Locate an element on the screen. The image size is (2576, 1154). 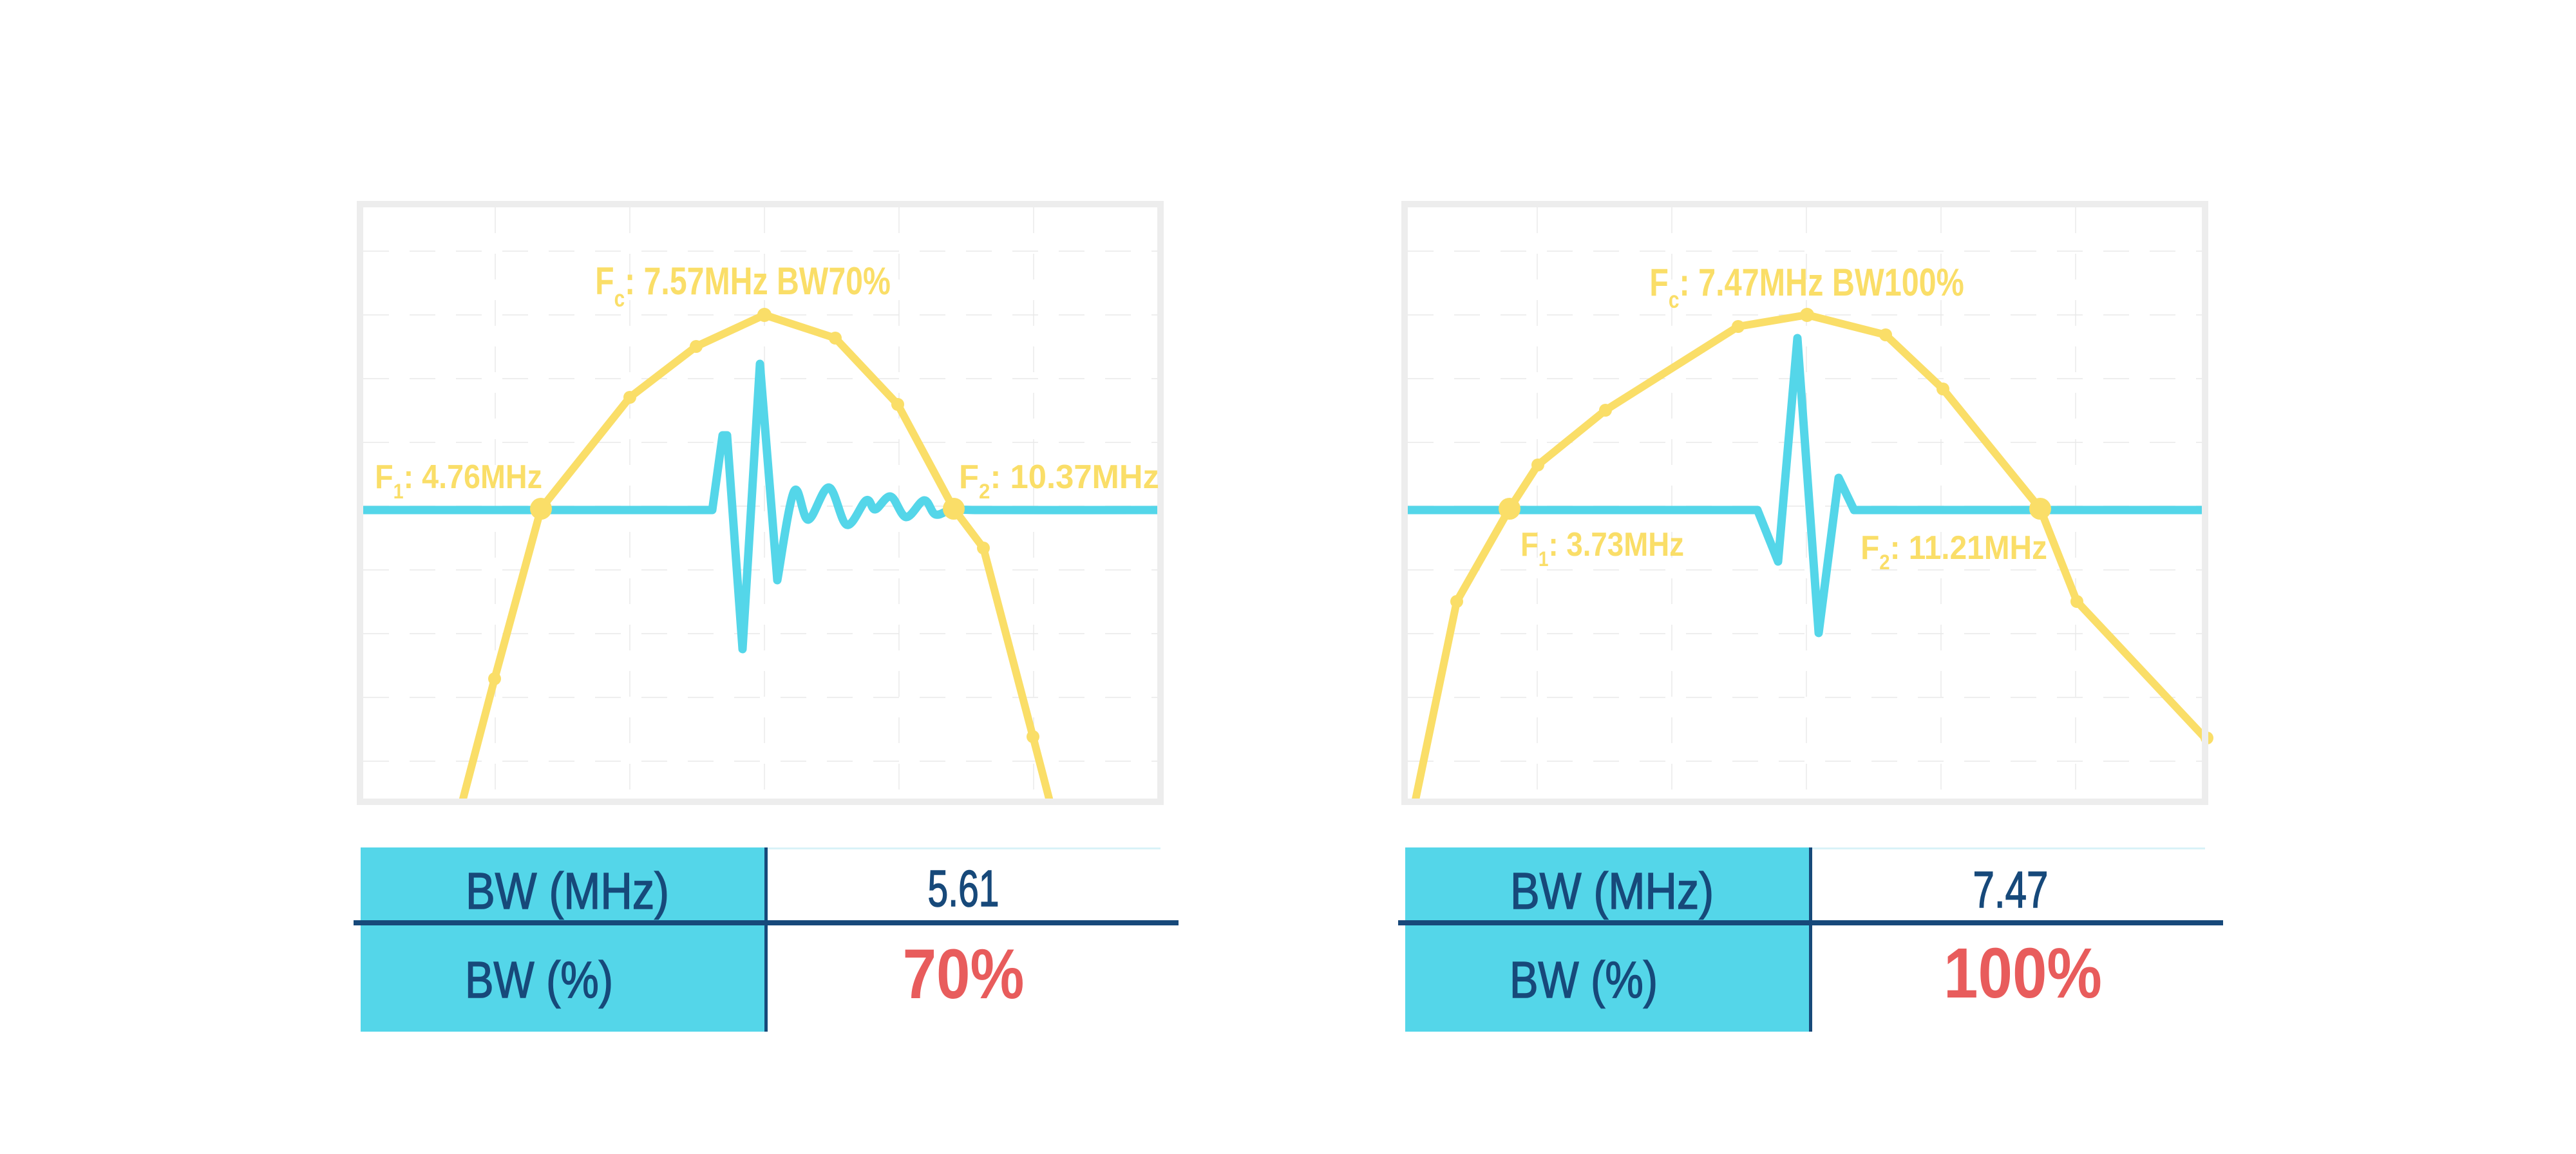
svg-text: 70% is located at coordinates (964, 973).